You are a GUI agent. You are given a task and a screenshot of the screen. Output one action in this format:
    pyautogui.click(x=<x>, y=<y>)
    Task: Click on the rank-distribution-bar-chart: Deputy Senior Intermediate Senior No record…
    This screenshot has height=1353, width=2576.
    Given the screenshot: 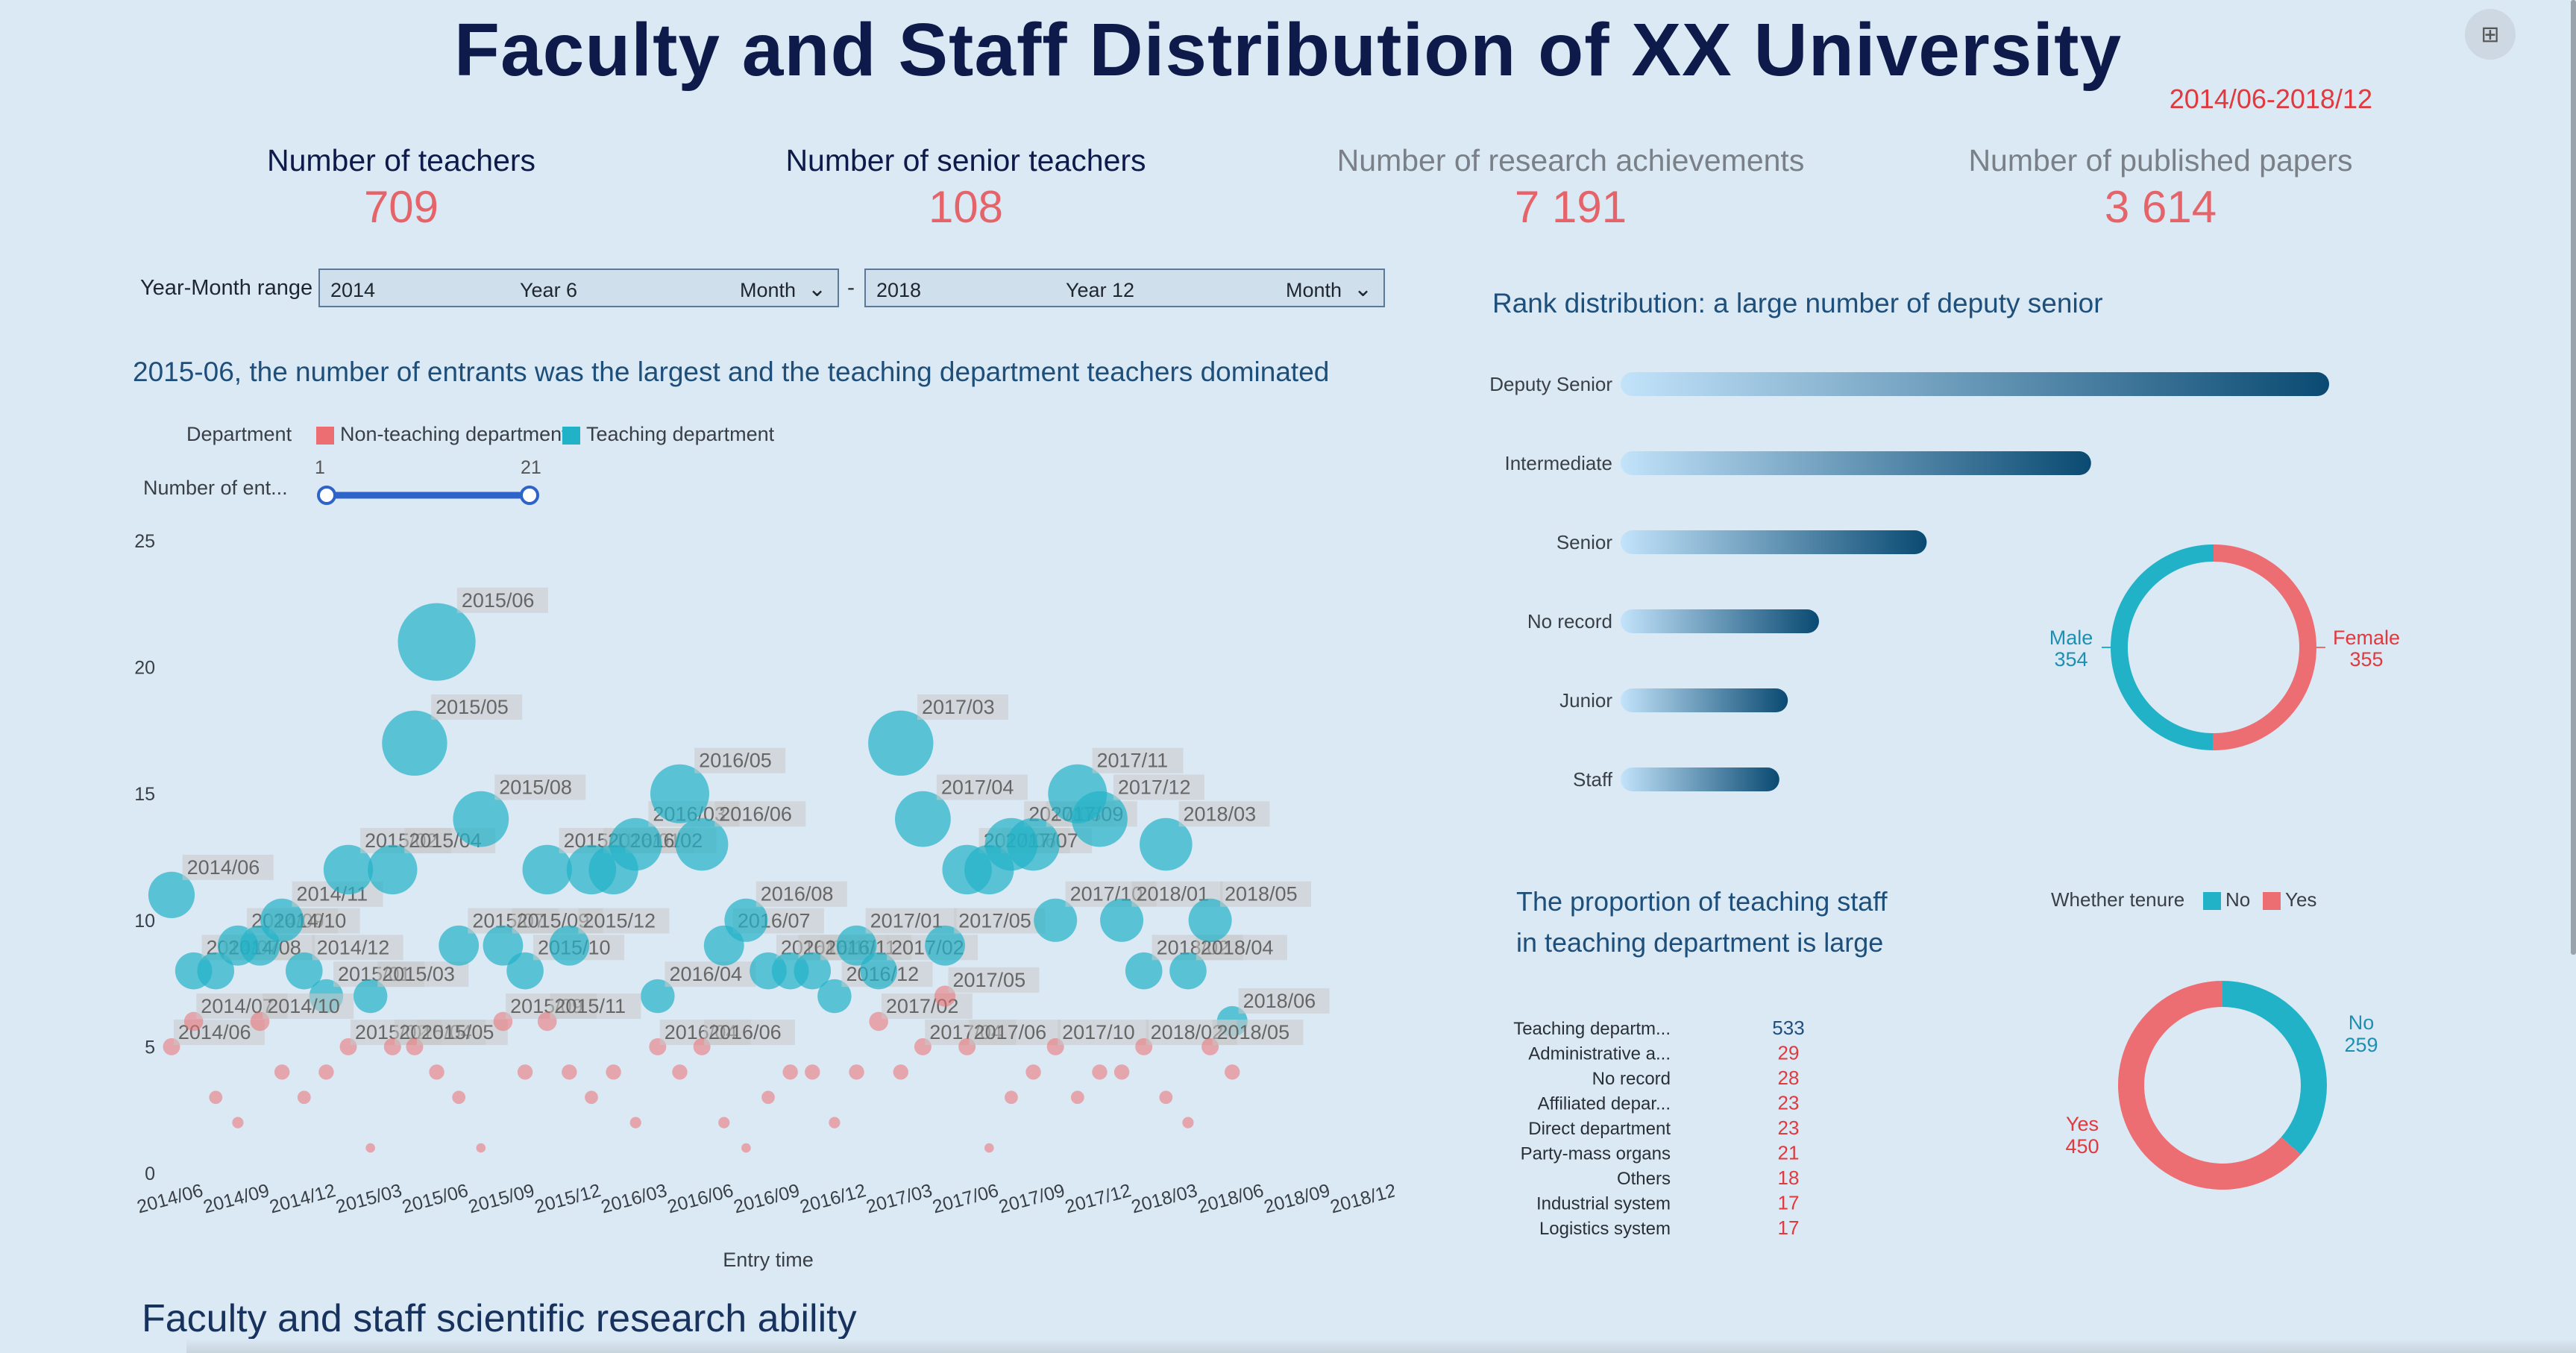 What is the action you would take?
    pyautogui.click(x=1925, y=582)
    